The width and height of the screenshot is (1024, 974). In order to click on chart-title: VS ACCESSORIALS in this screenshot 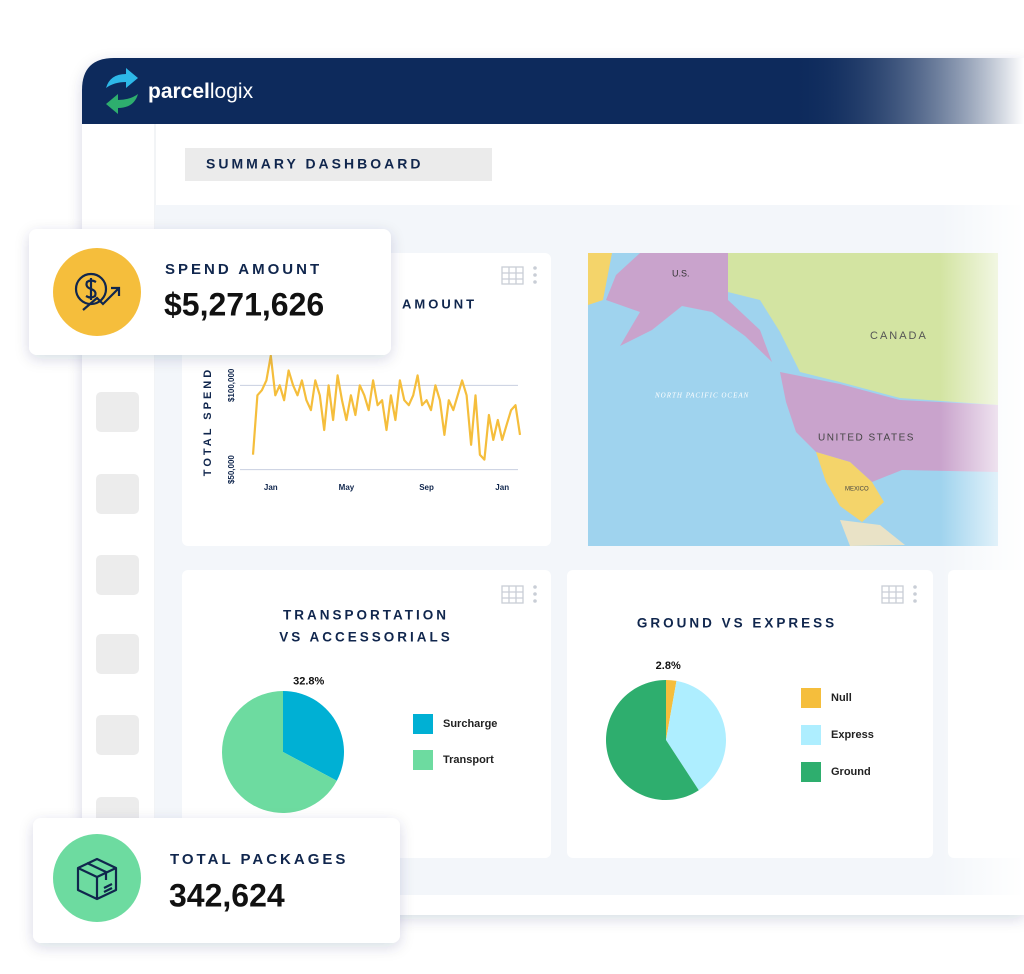, I will do `click(366, 637)`.